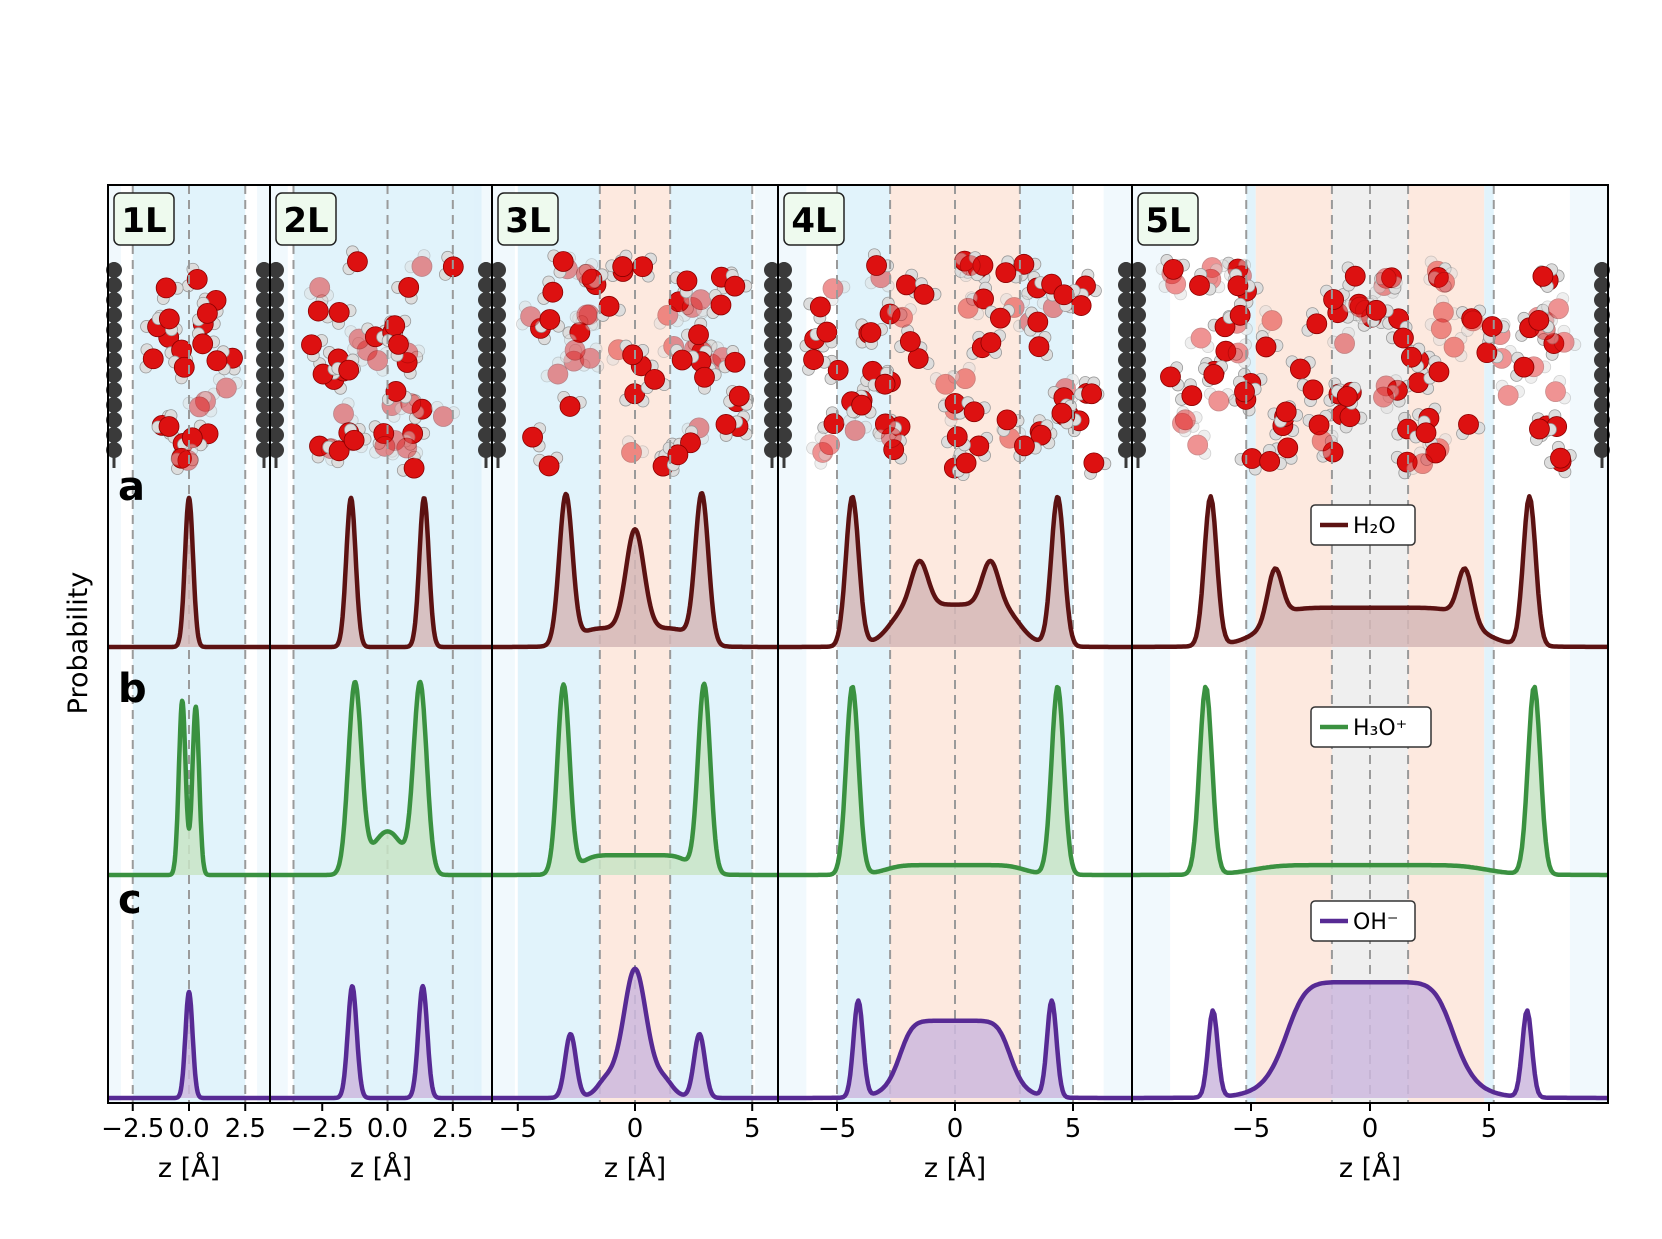 The width and height of the screenshot is (1662, 1239). I want to click on x-axis-label-2L: z [Å], so click(381, 1168).